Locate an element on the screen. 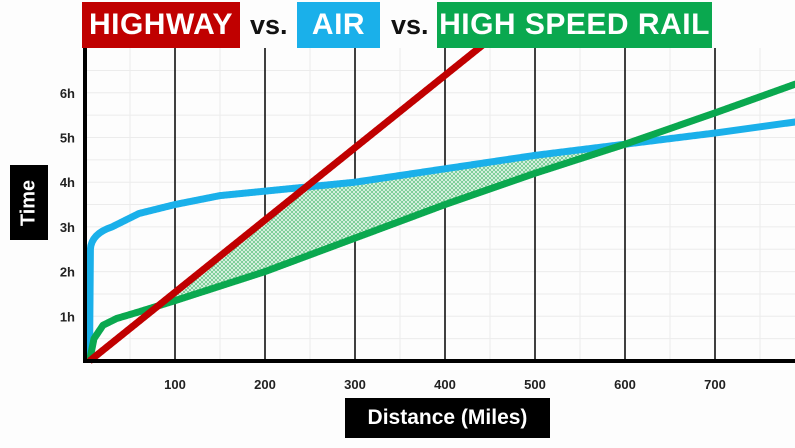  title-air: AIR is located at coordinates (338, 25).